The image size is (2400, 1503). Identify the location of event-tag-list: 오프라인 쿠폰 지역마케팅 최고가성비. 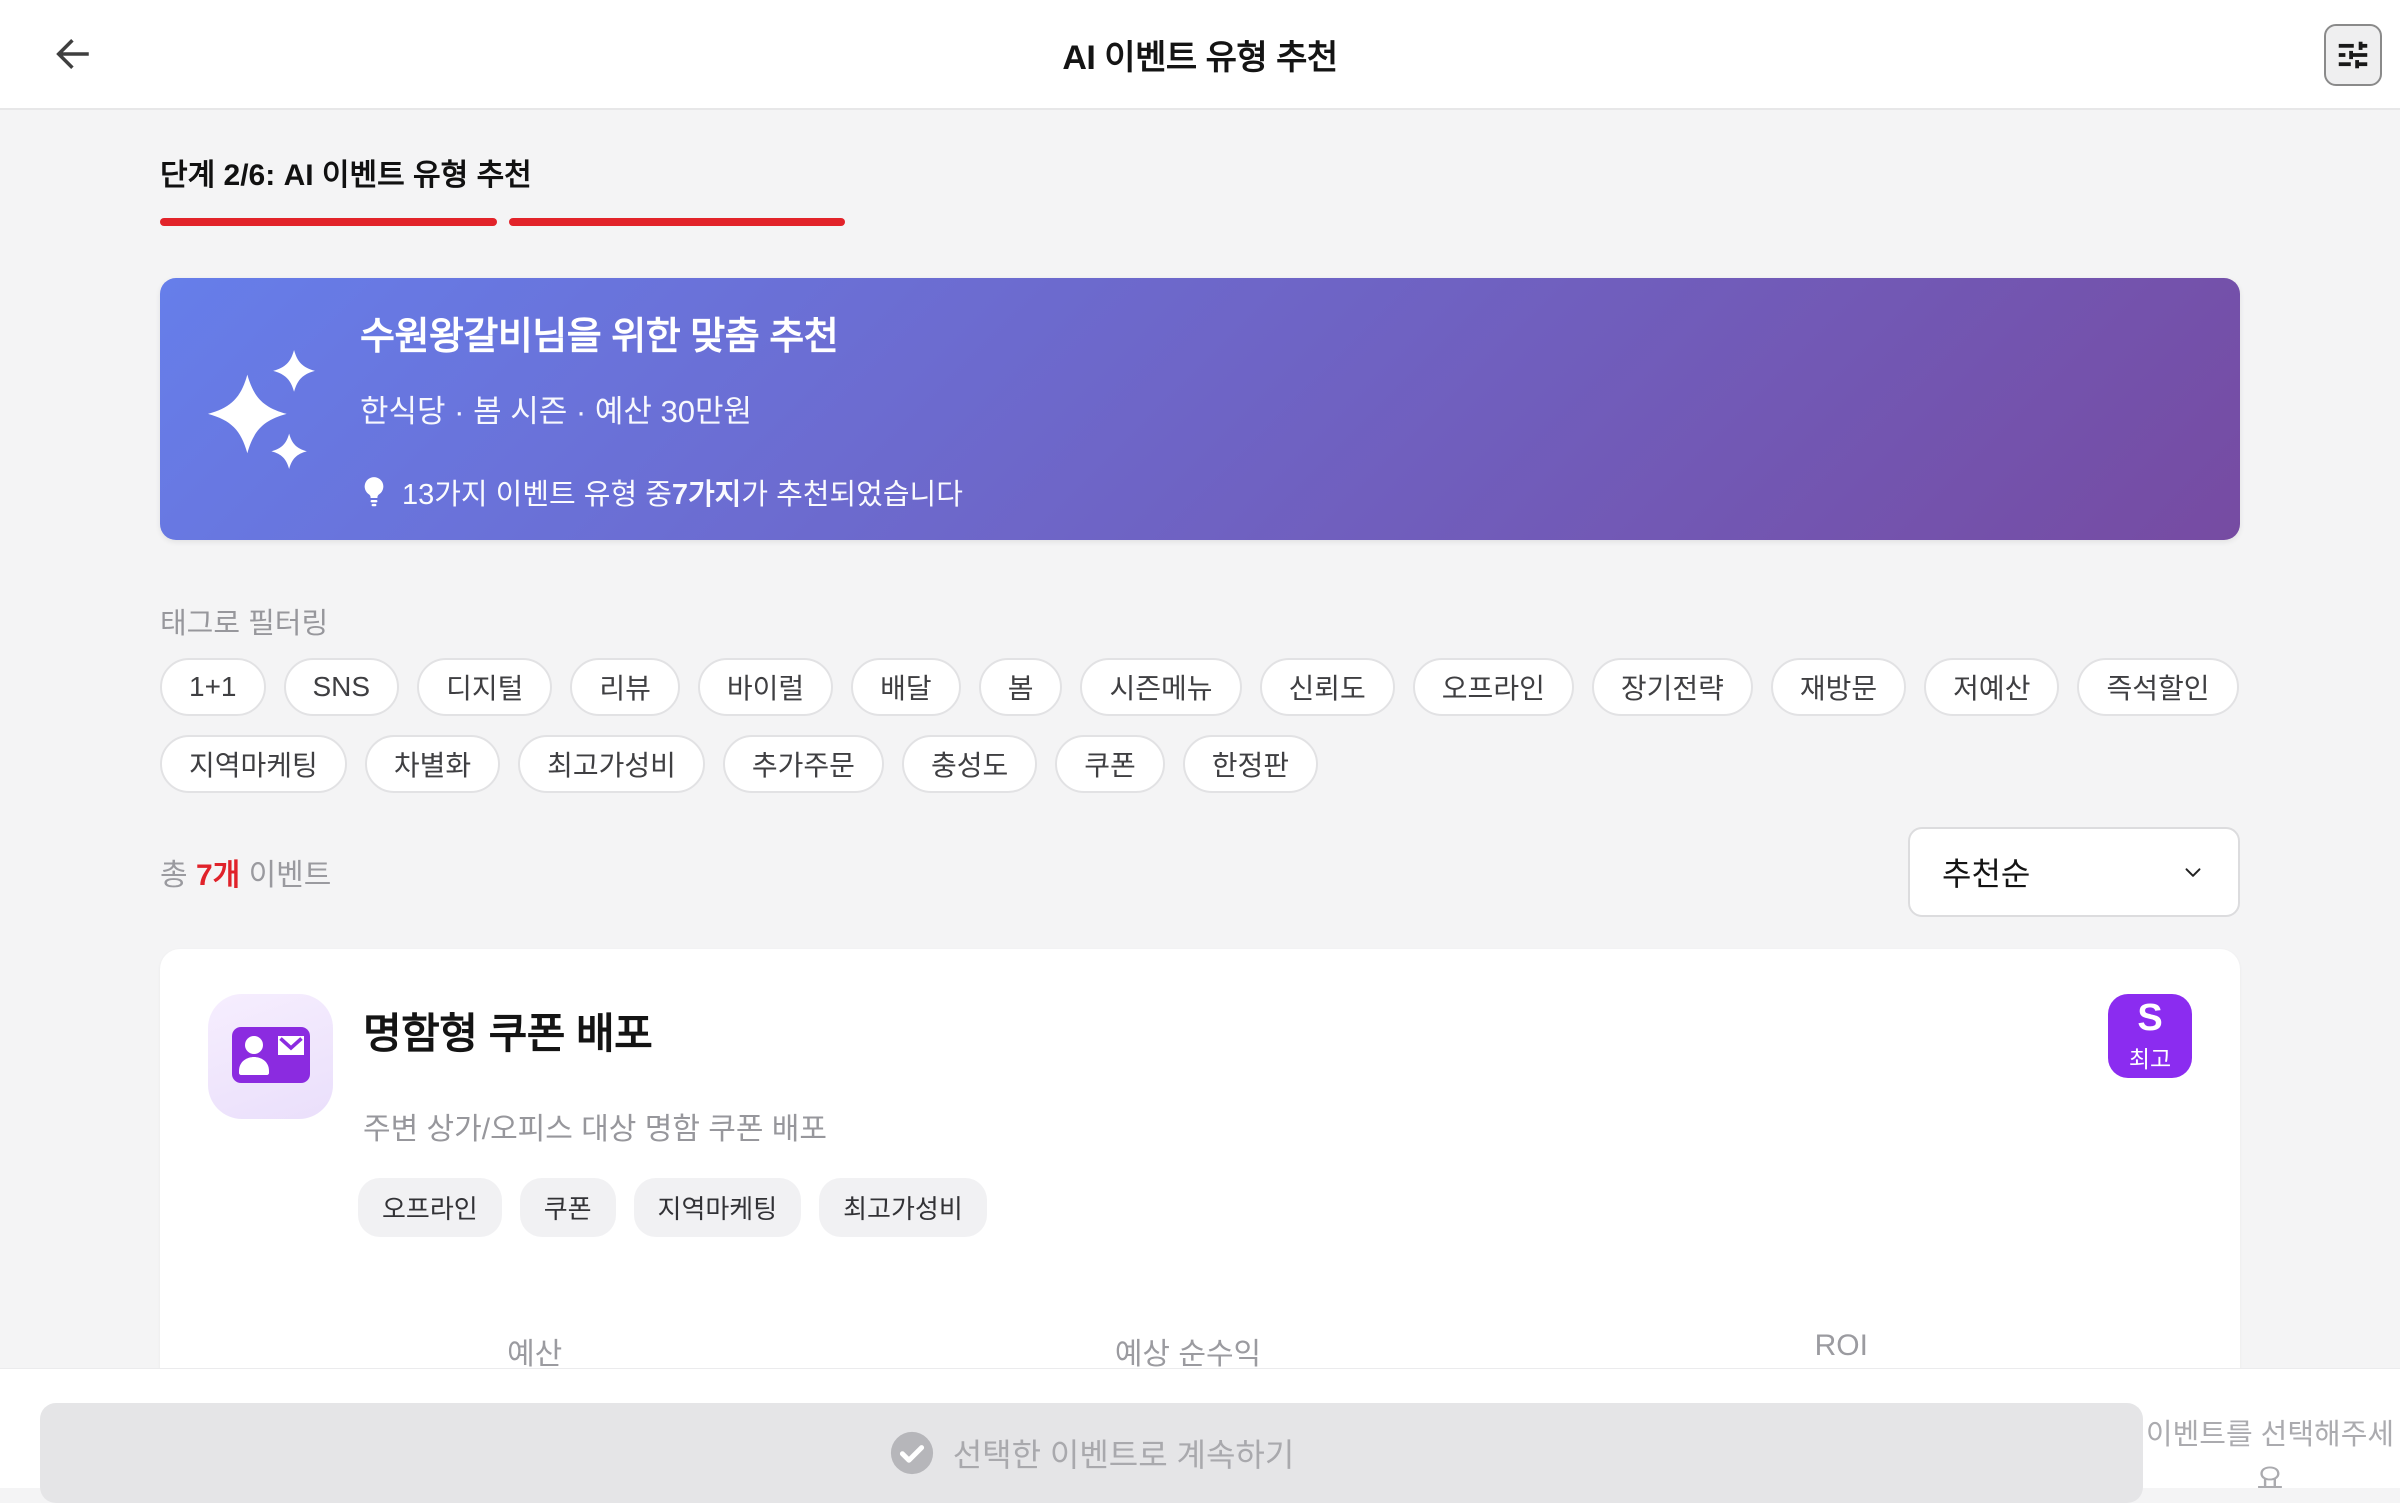
(1275, 1207).